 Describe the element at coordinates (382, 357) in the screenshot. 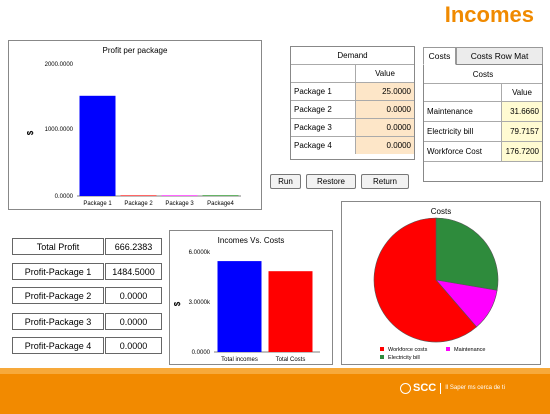

I see `legend-swatch-electricity` at that location.